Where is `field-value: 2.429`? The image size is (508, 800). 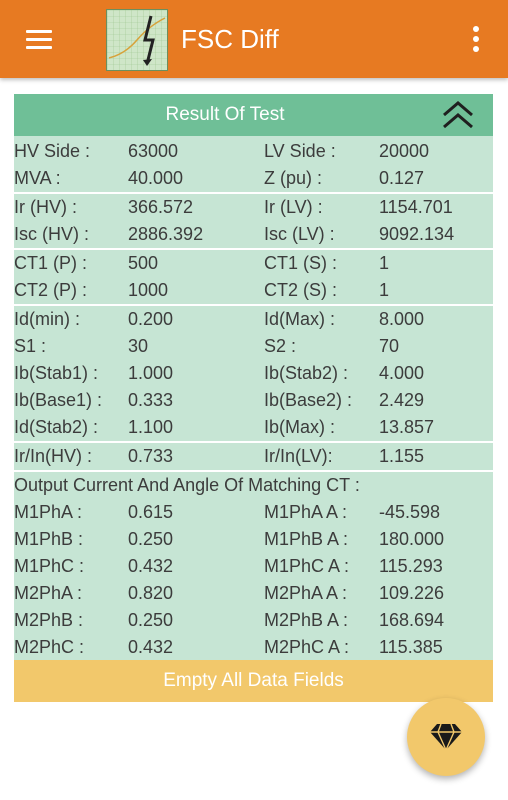
field-value: 2.429 is located at coordinates (402, 400).